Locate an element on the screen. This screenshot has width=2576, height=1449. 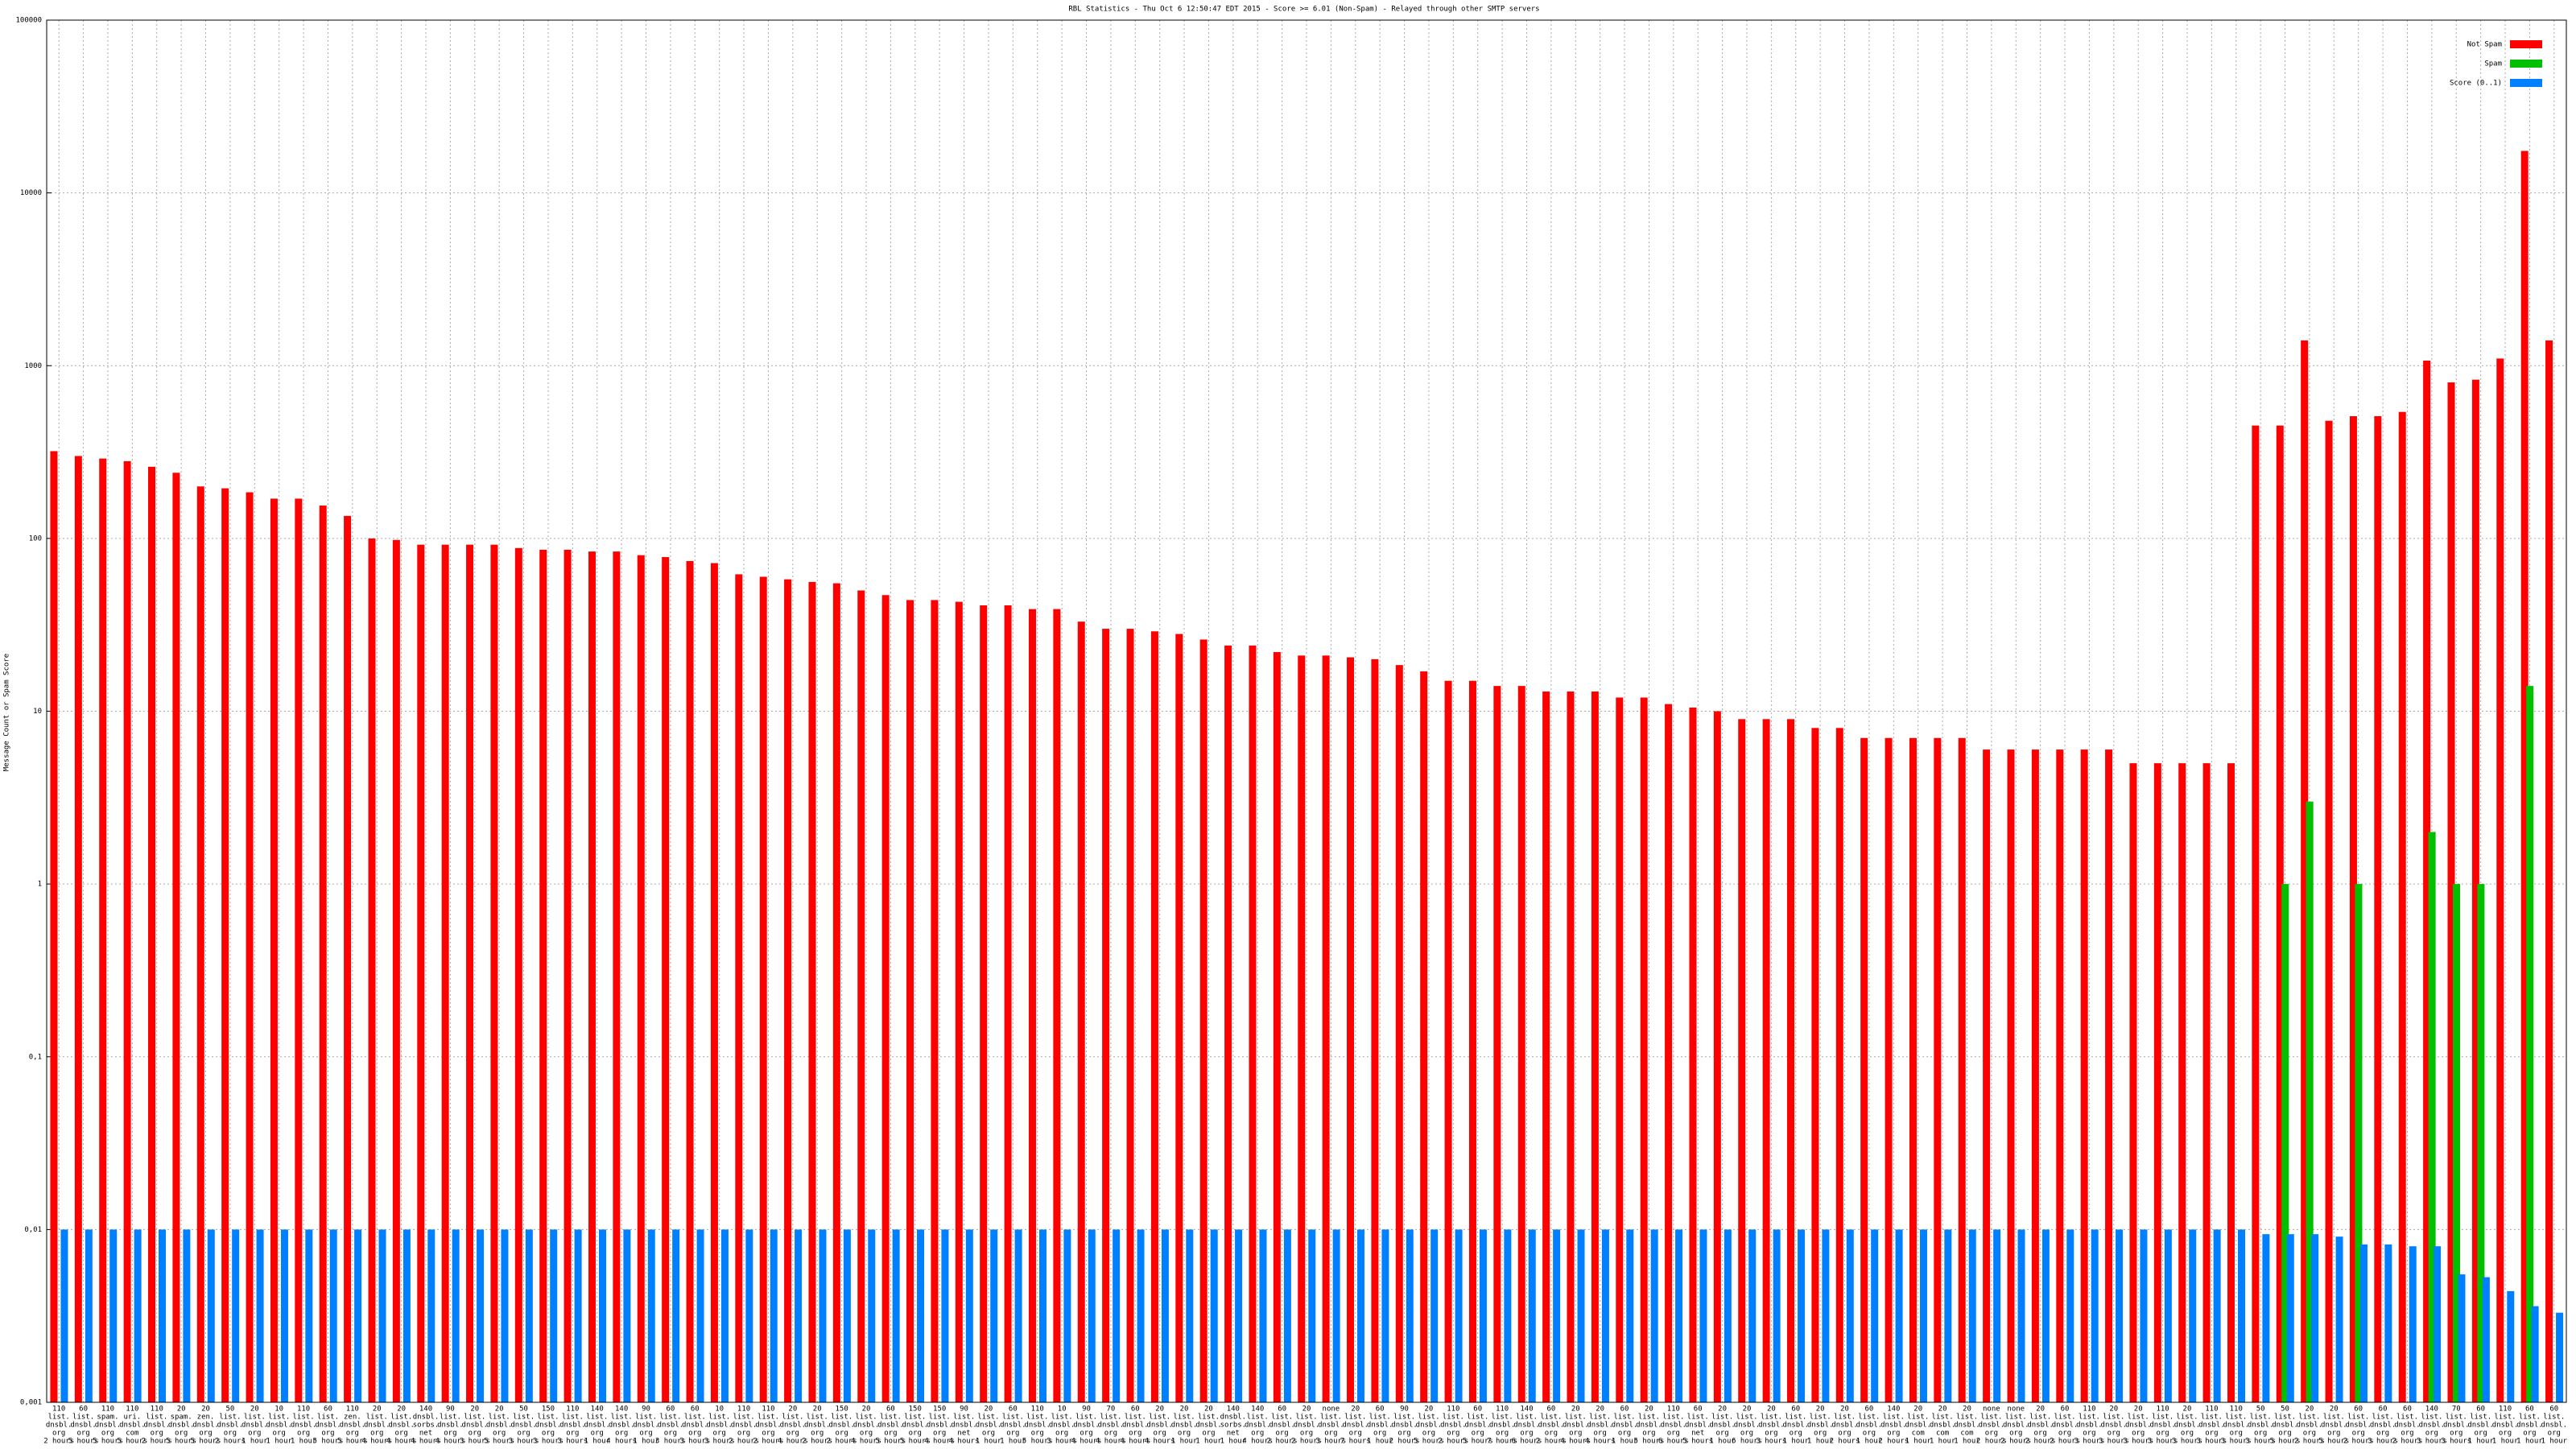
x-tick-label: 140 is located at coordinates (621, 1410).